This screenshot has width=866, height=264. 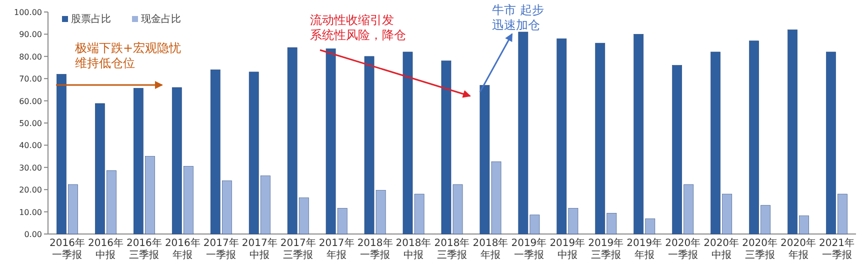 I want to click on y-tick-label: 70.00, so click(x=30, y=79).